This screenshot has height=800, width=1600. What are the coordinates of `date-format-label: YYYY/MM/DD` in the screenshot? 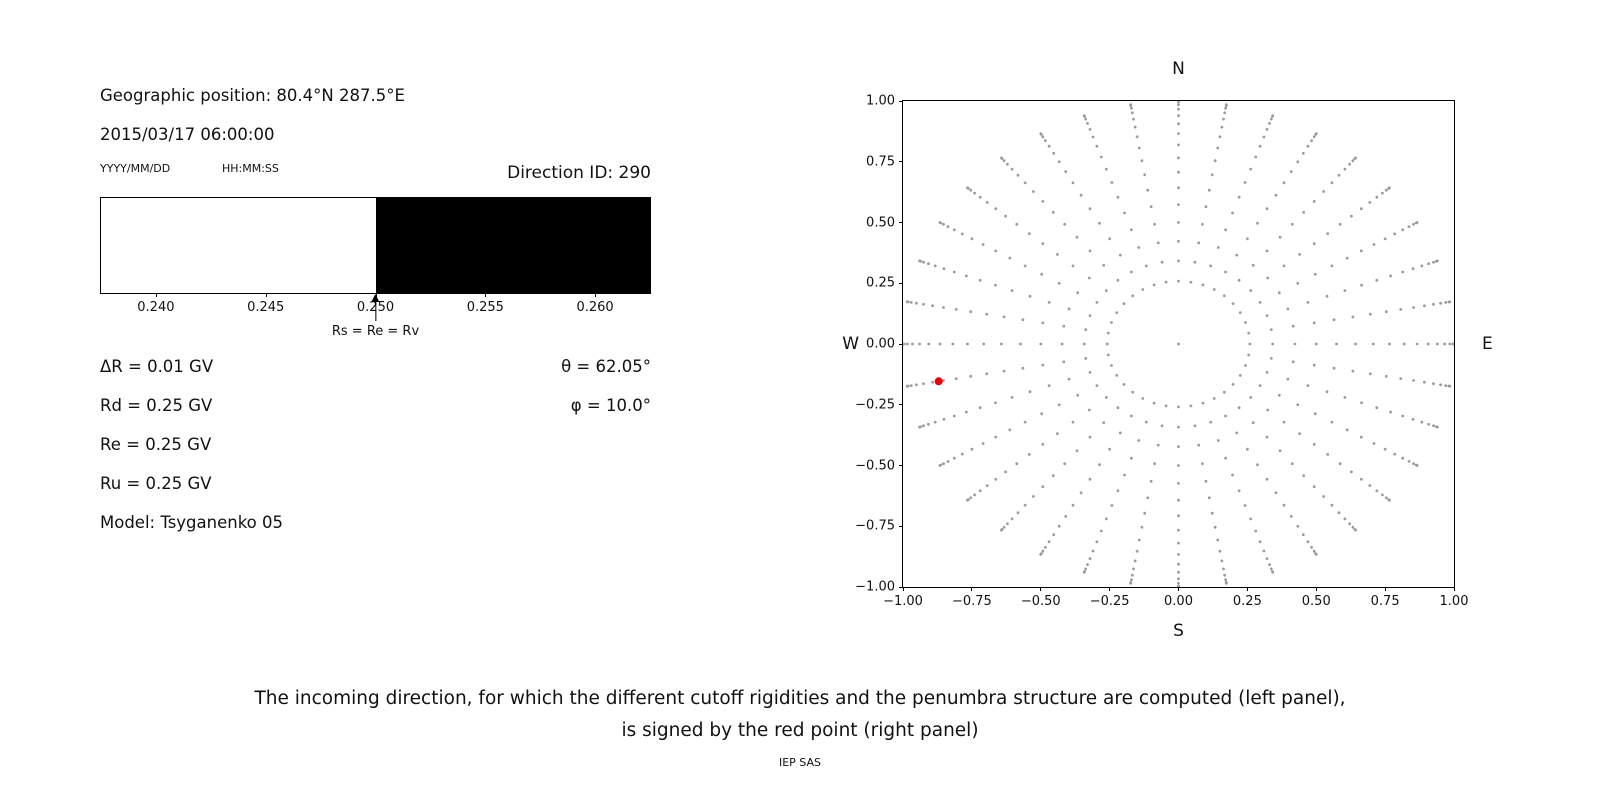 It's located at (135, 168).